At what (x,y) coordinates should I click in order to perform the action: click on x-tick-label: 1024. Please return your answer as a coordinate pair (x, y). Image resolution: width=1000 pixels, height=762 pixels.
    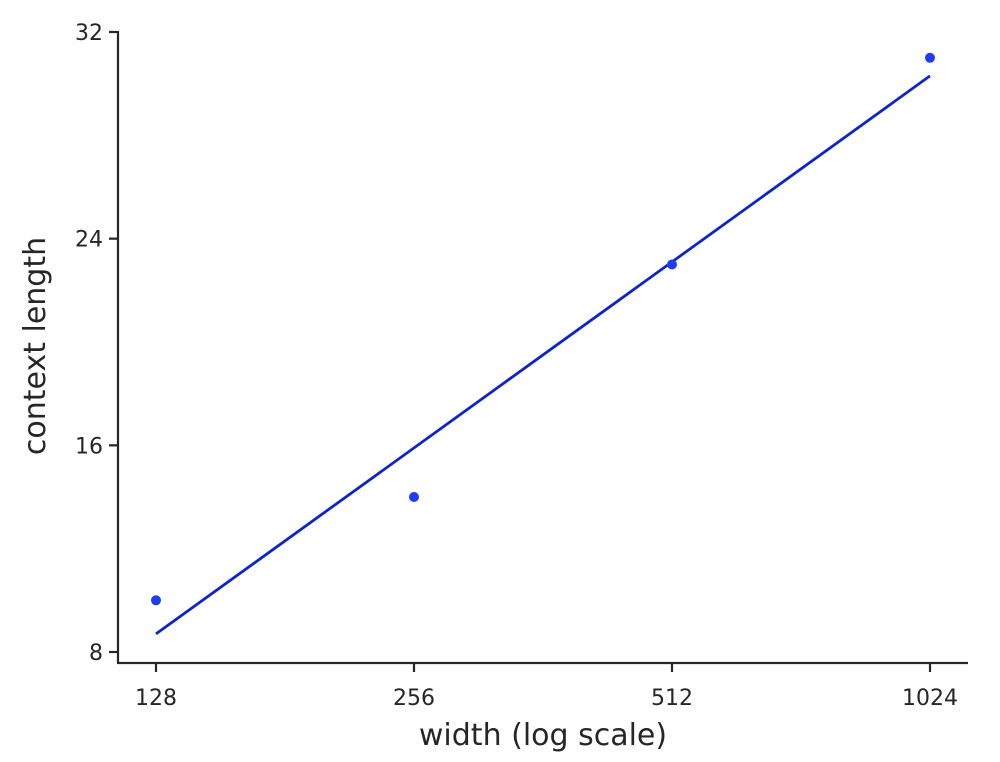
    Looking at the image, I should click on (930, 698).